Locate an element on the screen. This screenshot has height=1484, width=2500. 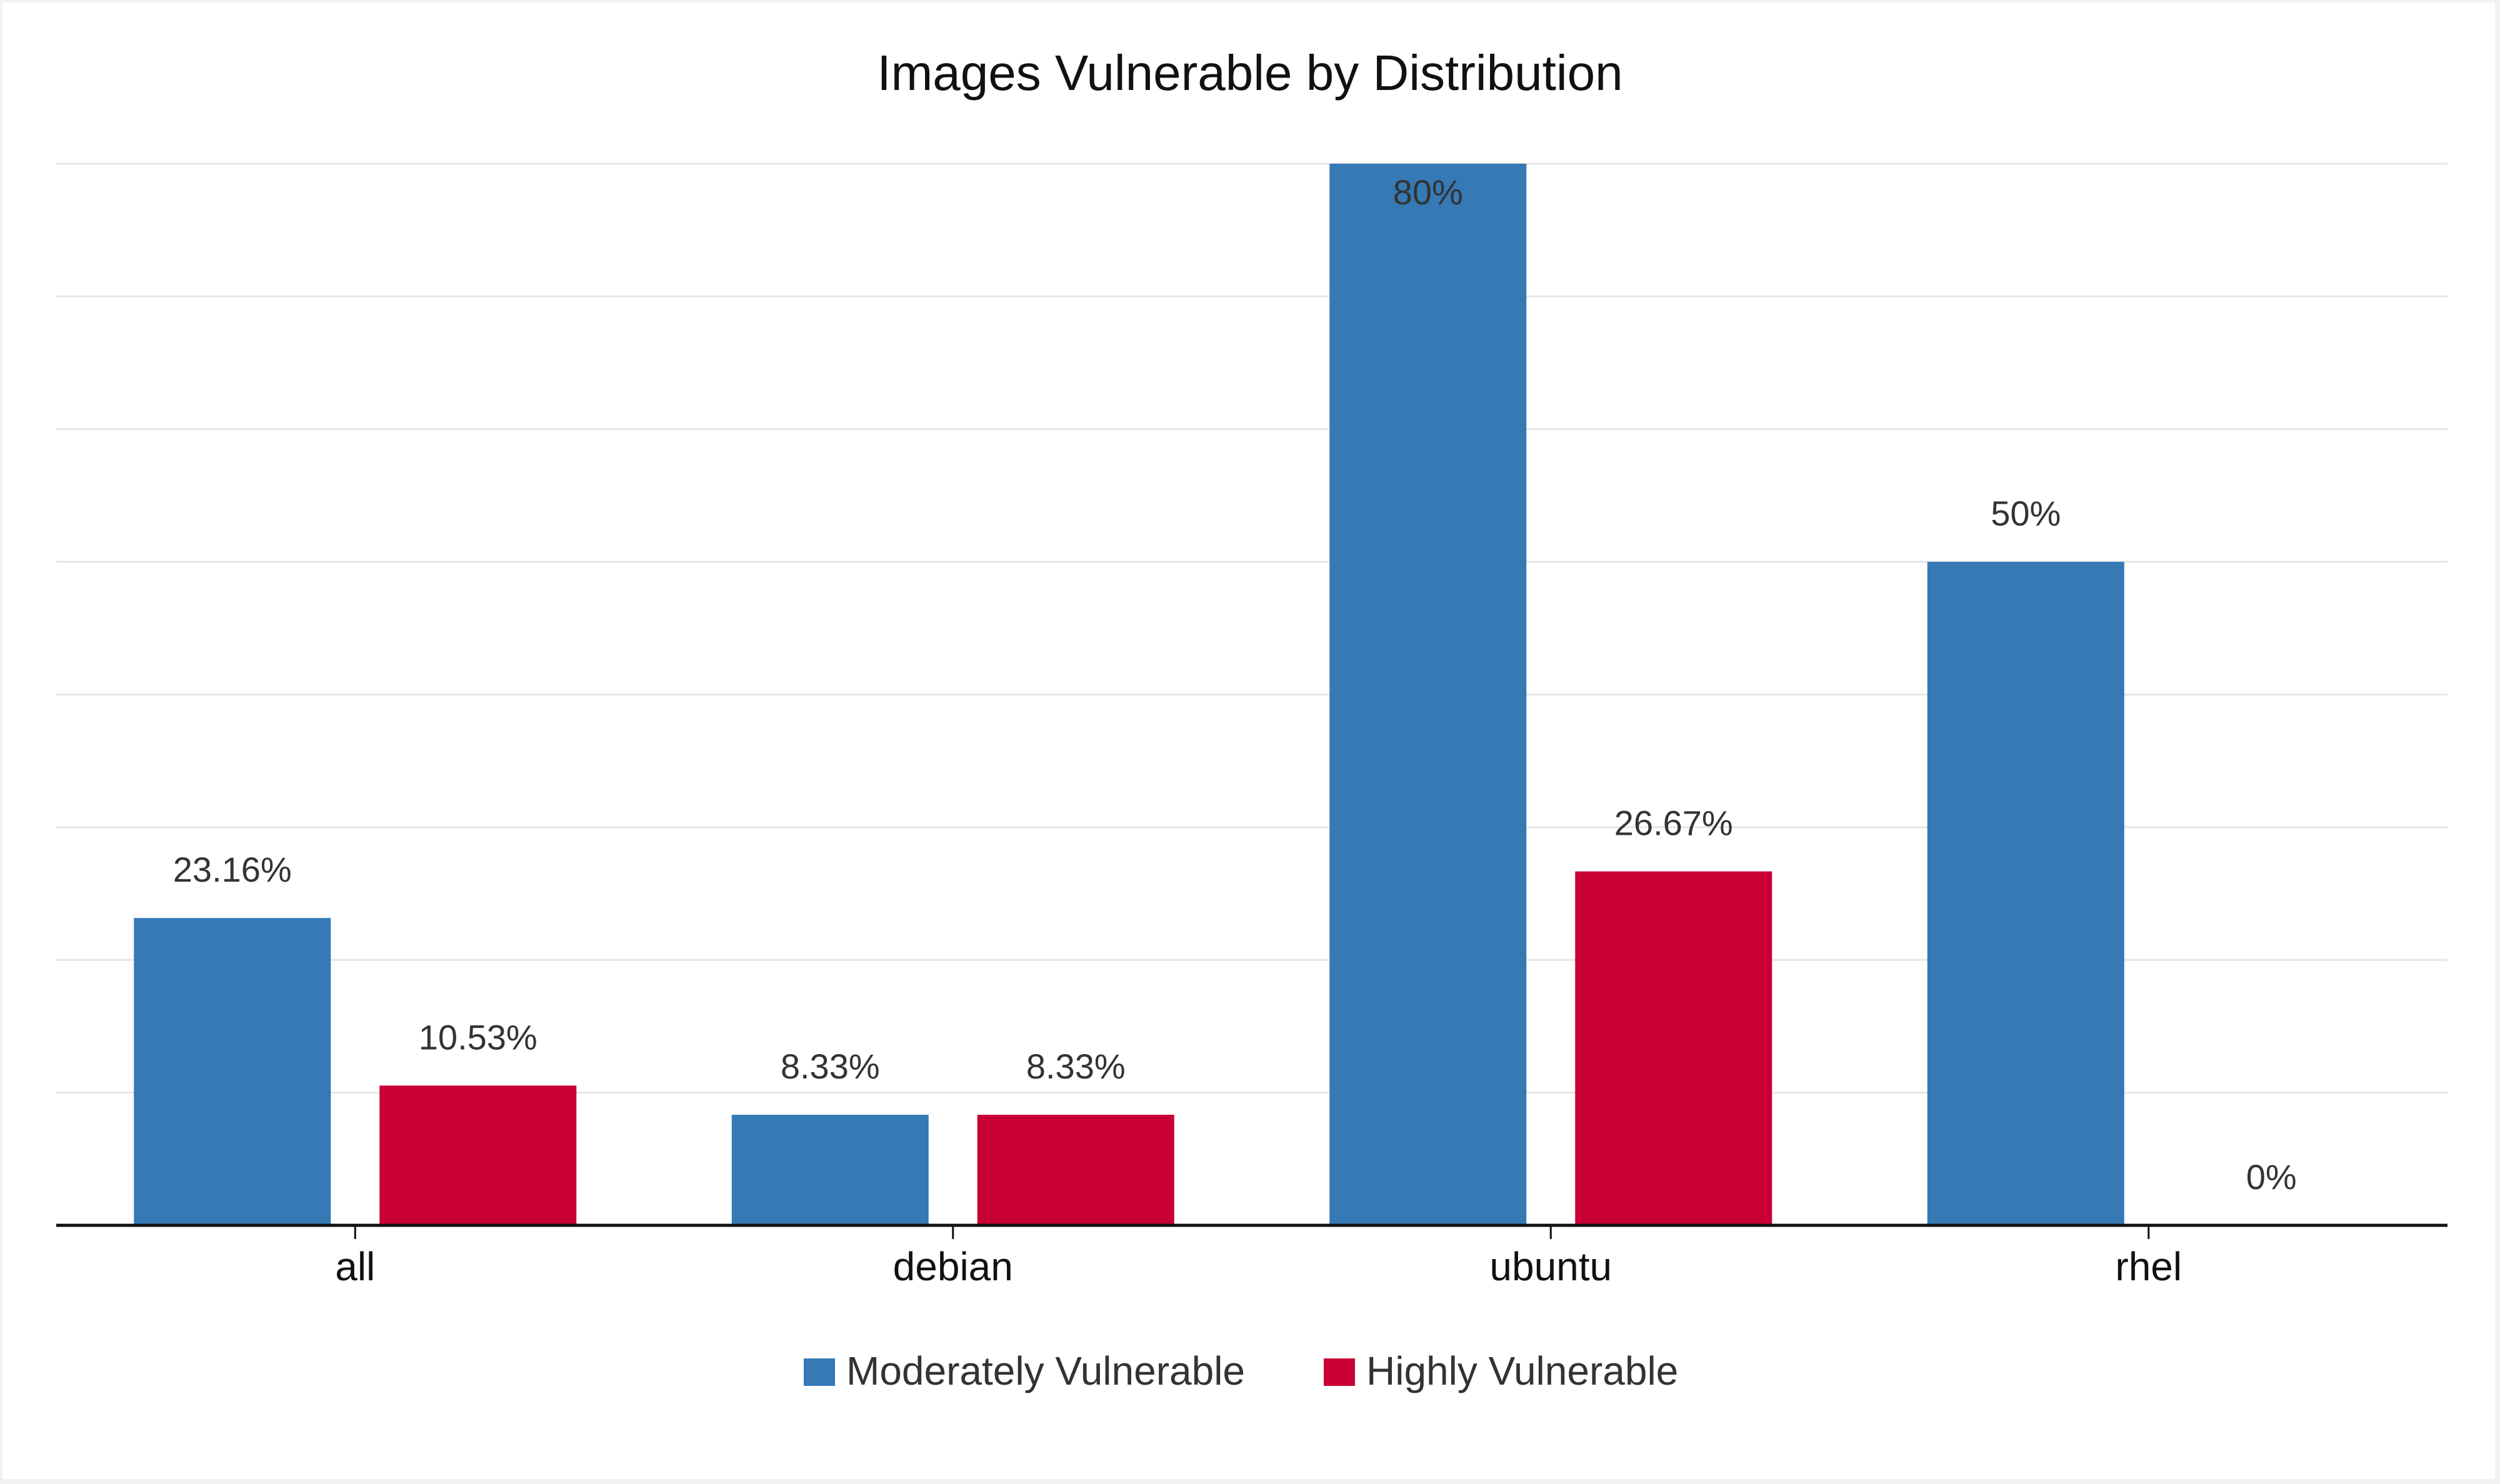
moderately-vulnerable-bar-ubuntu is located at coordinates (1428, 694).